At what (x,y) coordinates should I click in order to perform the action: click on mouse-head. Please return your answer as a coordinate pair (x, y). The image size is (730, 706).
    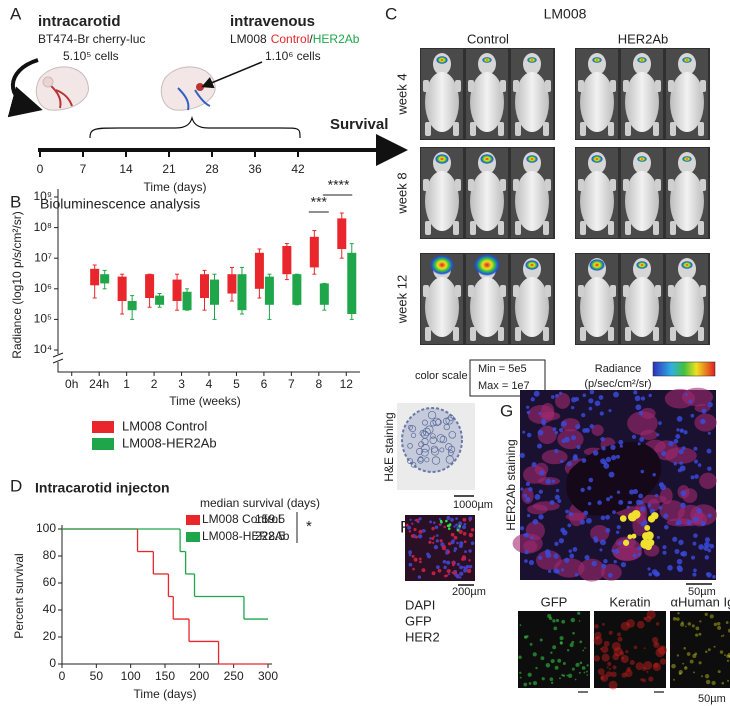
    Looking at the image, I should click on (687, 163).